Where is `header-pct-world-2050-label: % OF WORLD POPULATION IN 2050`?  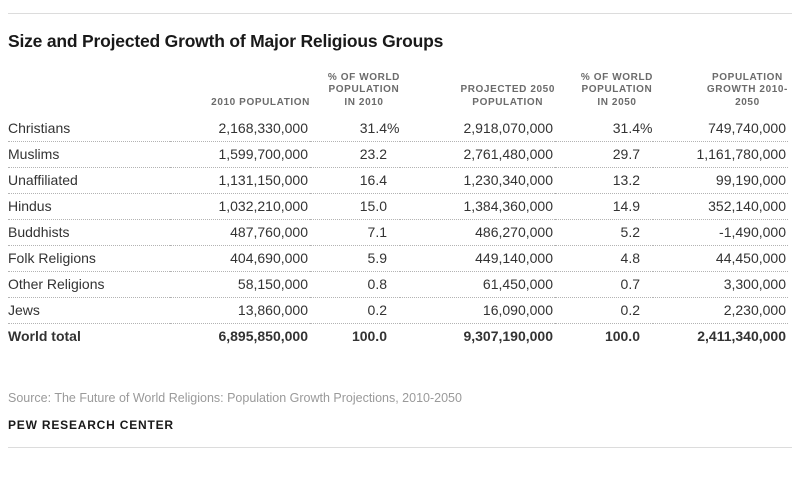 header-pct-world-2050-label: % OF WORLD POPULATION IN 2050 is located at coordinates (616, 89).